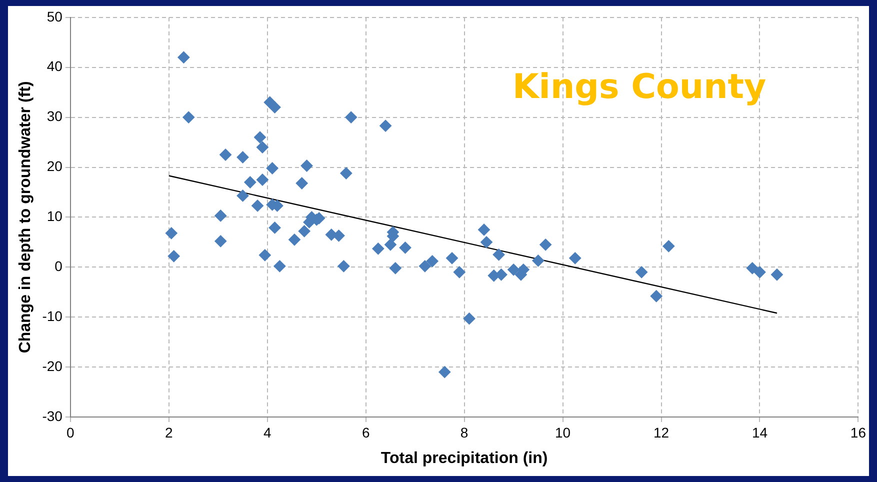 The height and width of the screenshot is (482, 877). I want to click on y-tick-label: -10, so click(52, 316).